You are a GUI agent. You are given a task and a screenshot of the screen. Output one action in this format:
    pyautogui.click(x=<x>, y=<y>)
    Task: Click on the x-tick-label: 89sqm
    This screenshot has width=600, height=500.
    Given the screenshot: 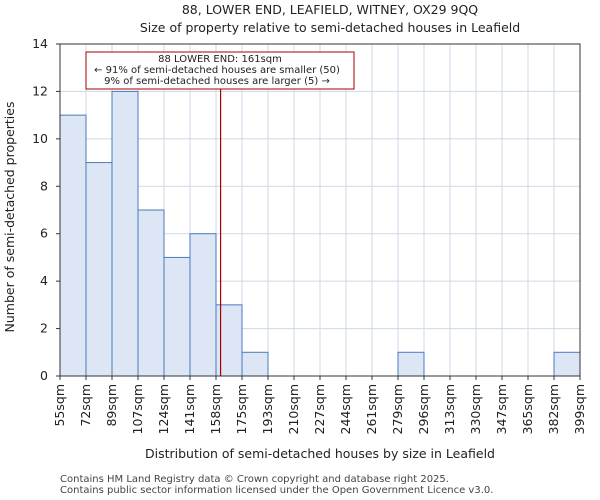 What is the action you would take?
    pyautogui.click(x=111, y=405)
    